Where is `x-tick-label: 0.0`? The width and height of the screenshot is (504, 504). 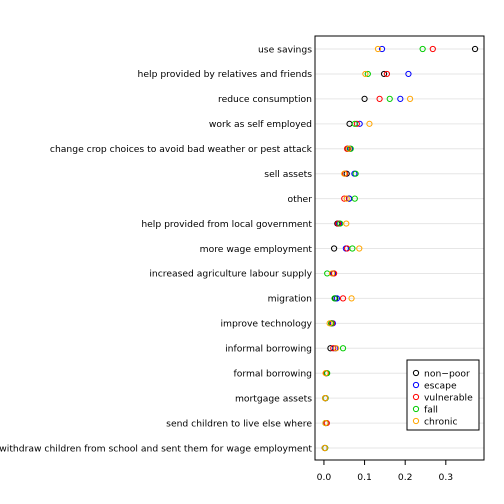
x-tick-label: 0.0 is located at coordinates (324, 477).